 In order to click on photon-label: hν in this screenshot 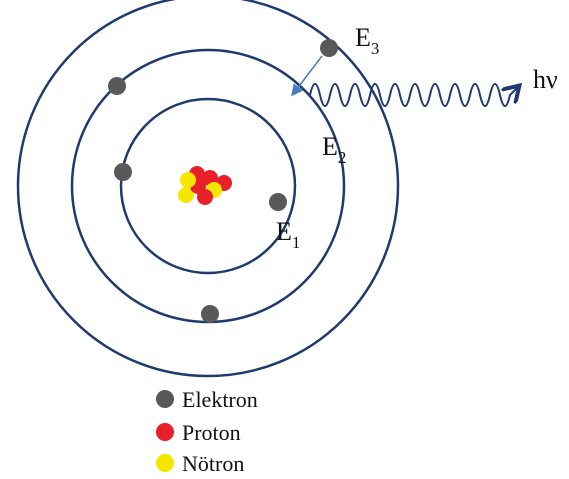, I will do `click(545, 79)`.